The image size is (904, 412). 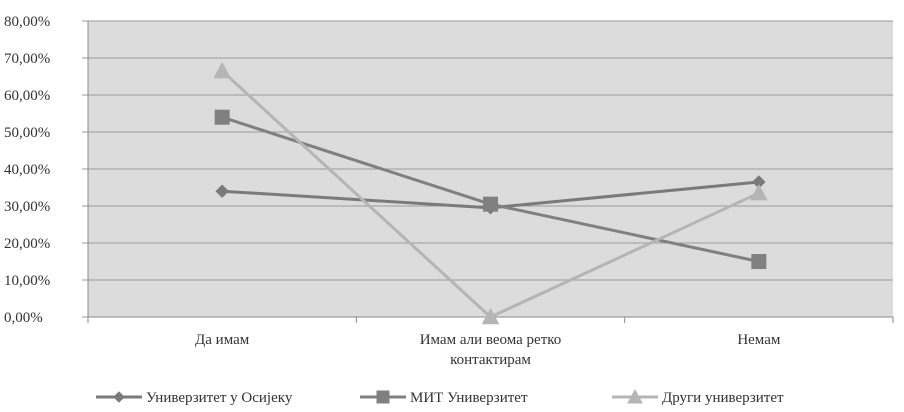 I want to click on y-tick-label: 30,00%, so click(x=27, y=207).